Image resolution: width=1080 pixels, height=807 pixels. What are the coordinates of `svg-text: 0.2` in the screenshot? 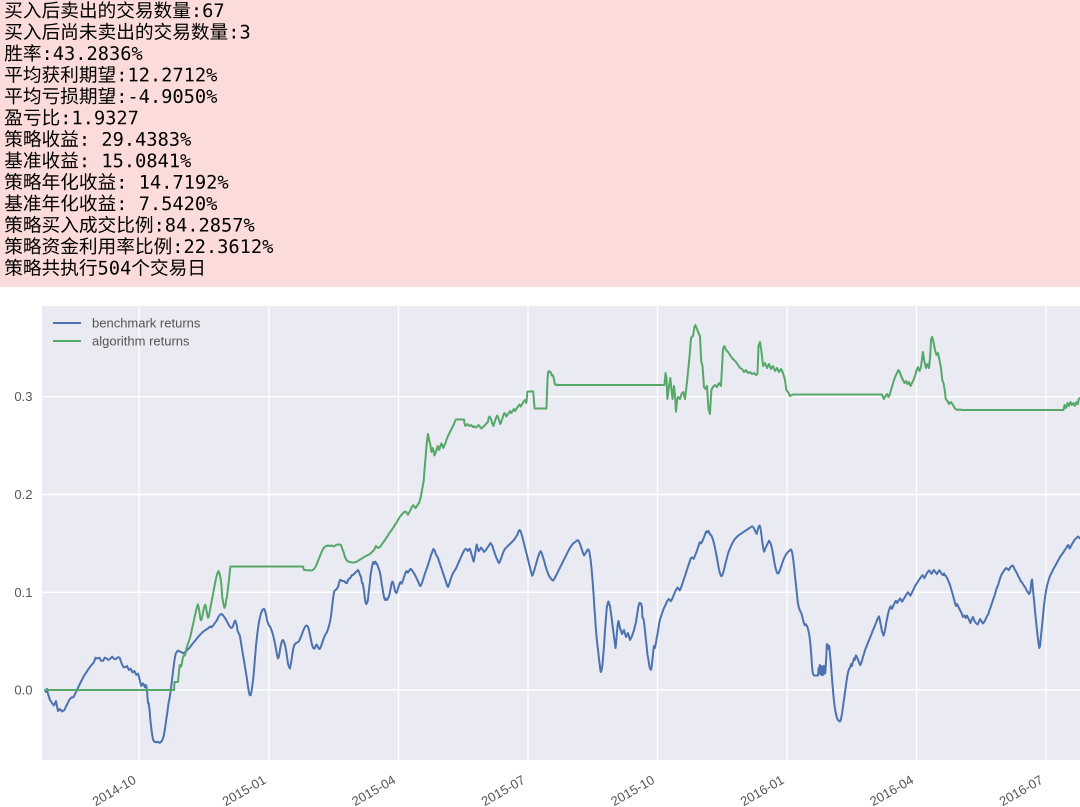 It's located at (23, 494).